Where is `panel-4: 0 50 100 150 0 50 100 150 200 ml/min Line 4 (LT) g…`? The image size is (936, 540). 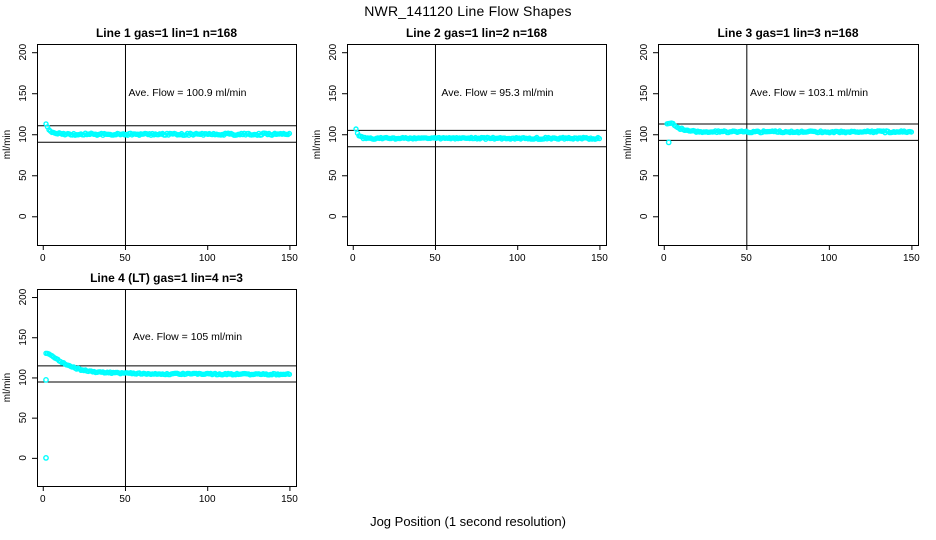 panel-4: 0 50 100 150 0 50 100 150 200 ml/min Line 4 (LT) g… is located at coordinates (150, 388).